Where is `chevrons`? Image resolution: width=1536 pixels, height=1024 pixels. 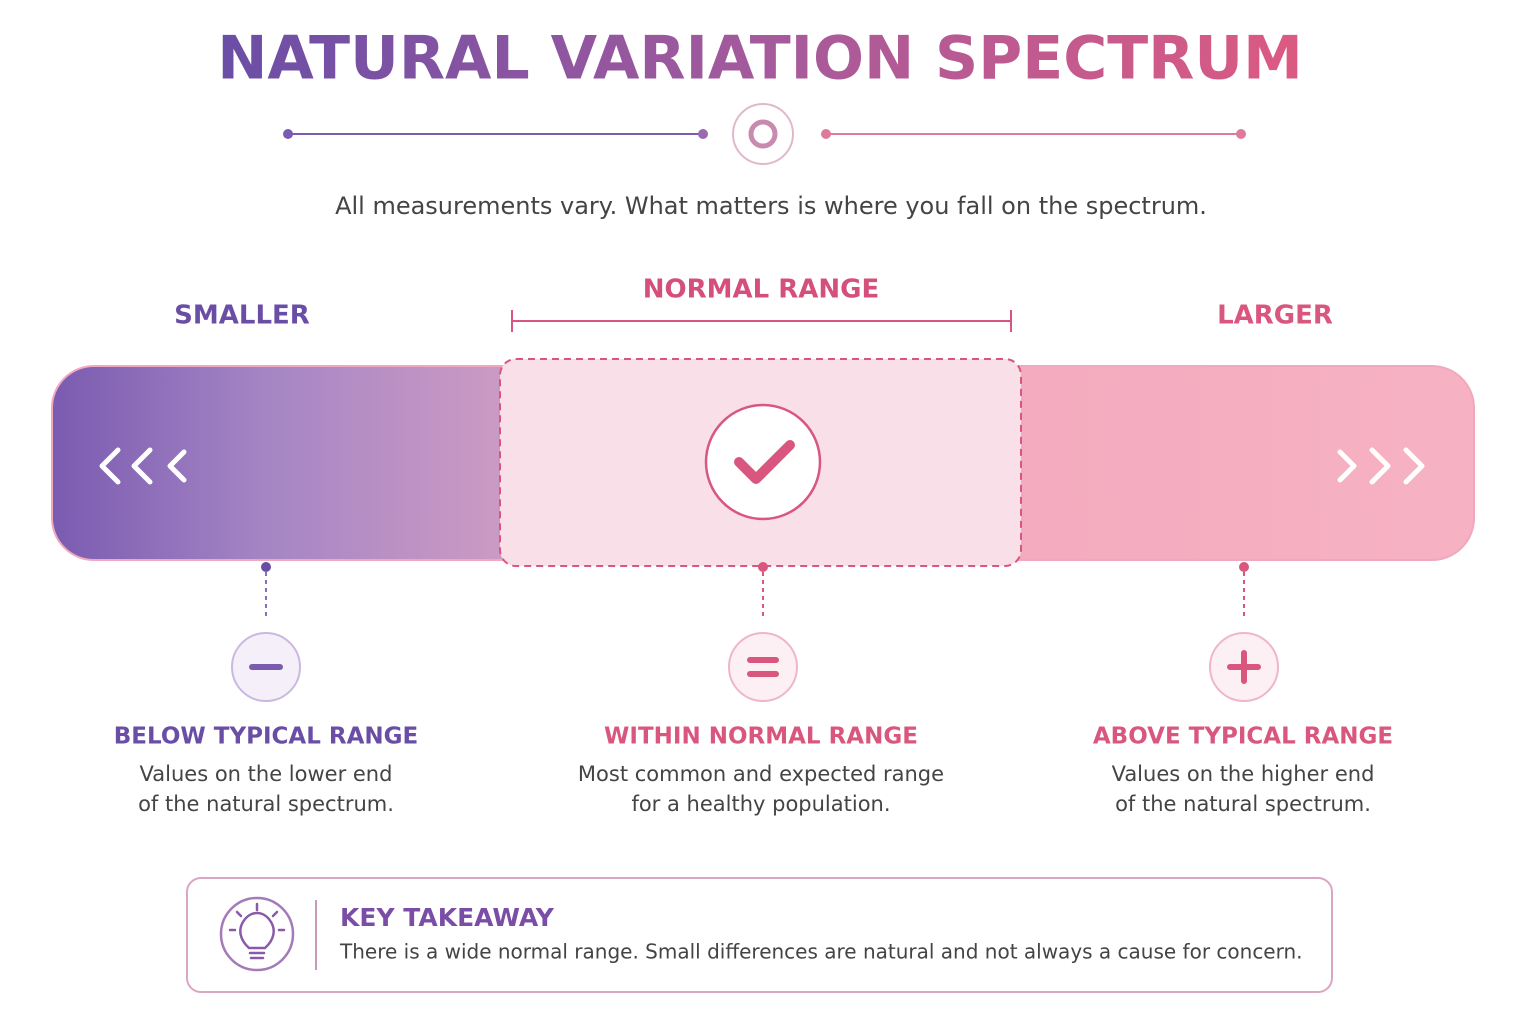
chevrons is located at coordinates (762, 466).